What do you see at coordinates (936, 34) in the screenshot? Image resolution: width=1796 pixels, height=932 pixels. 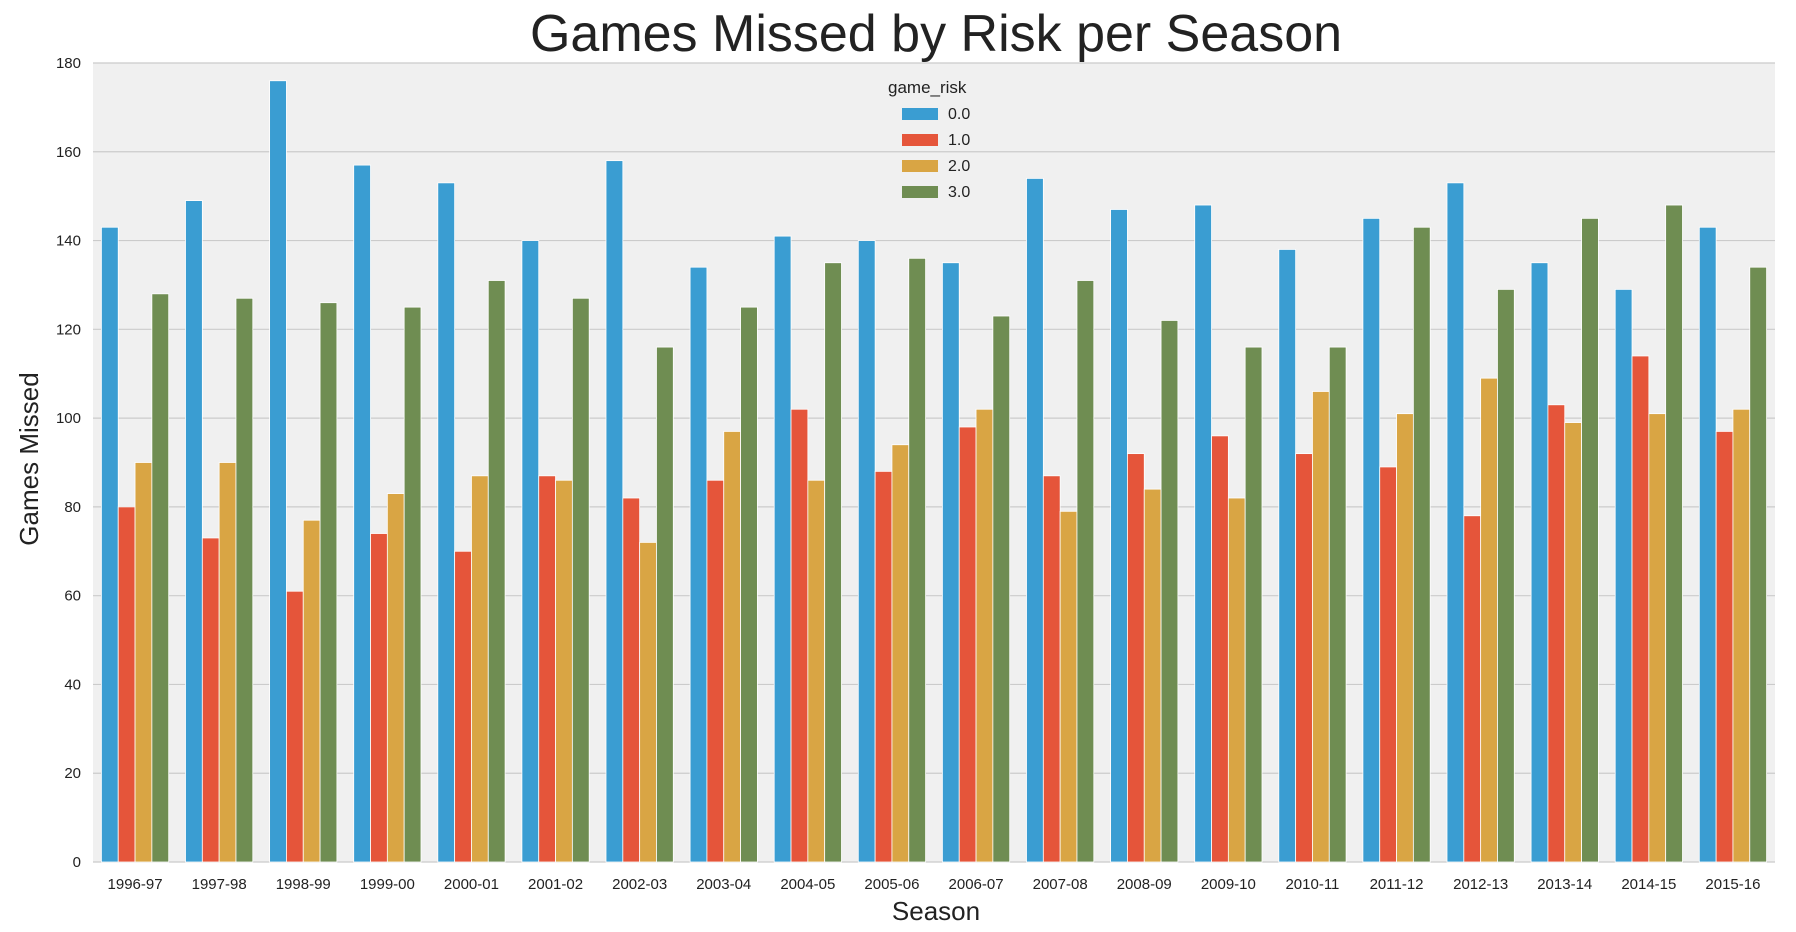 I see `chart-title: Games Missed by Risk per Season` at bounding box center [936, 34].